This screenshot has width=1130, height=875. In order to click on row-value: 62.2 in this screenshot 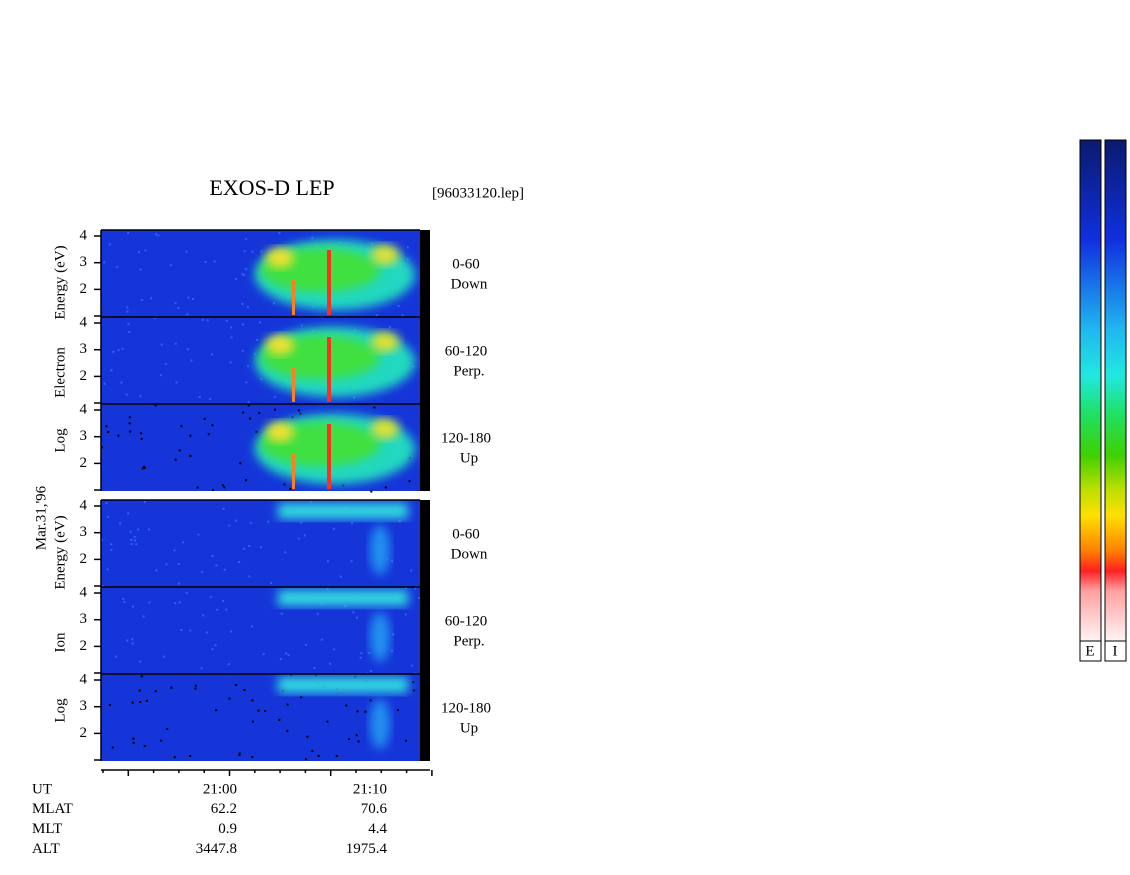, I will do `click(224, 809)`.